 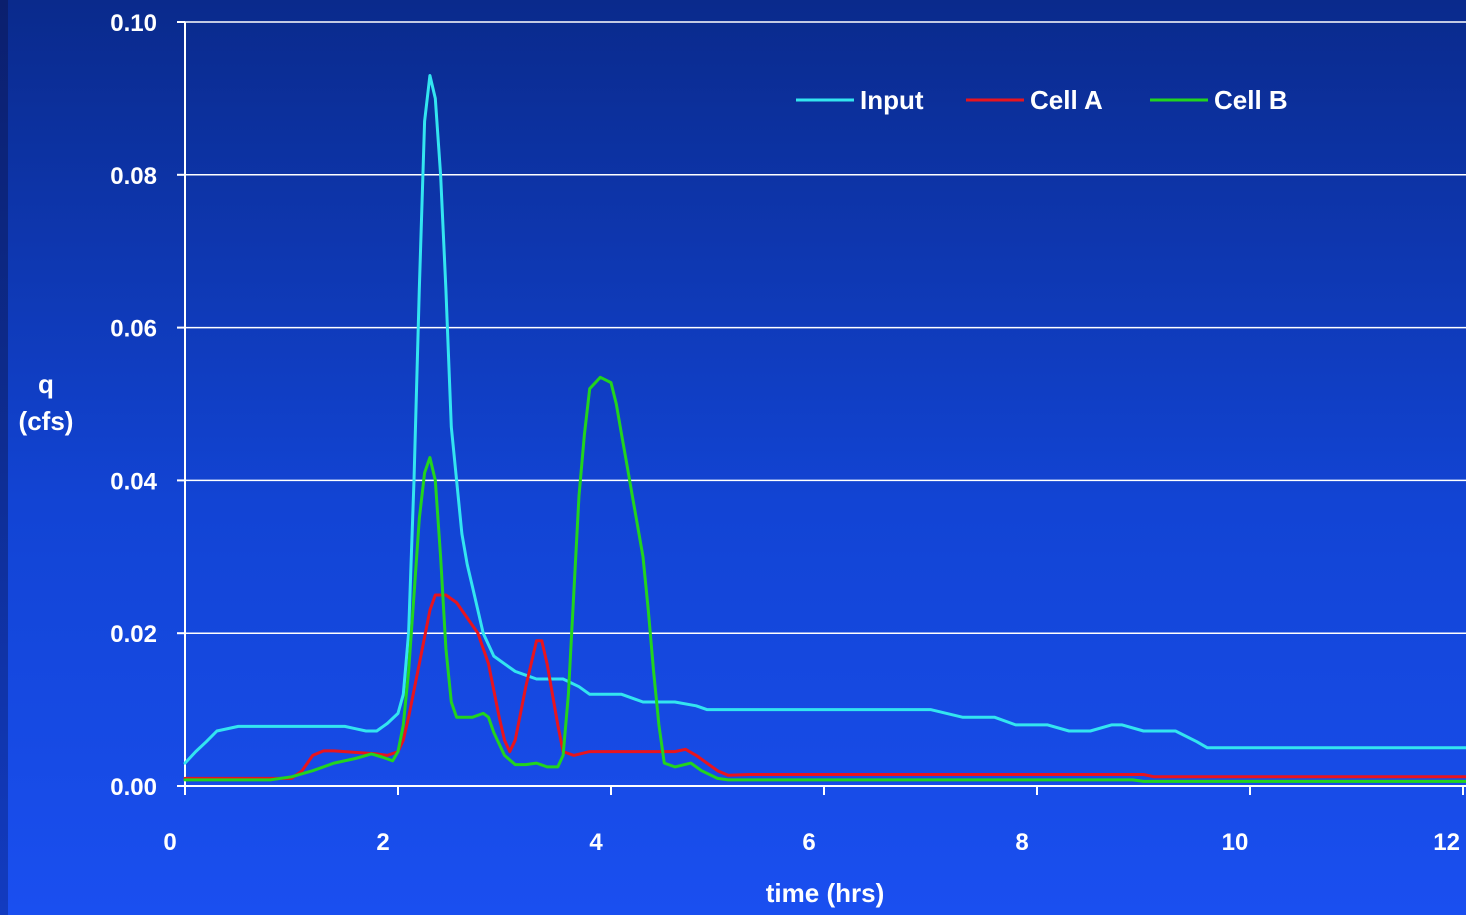 I want to click on legend-label: Cell A, so click(x=1066, y=100).